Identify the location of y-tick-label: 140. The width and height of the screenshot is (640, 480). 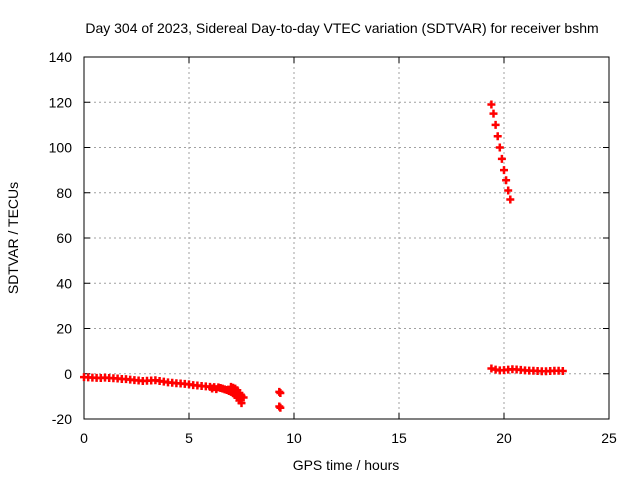
(61, 57).